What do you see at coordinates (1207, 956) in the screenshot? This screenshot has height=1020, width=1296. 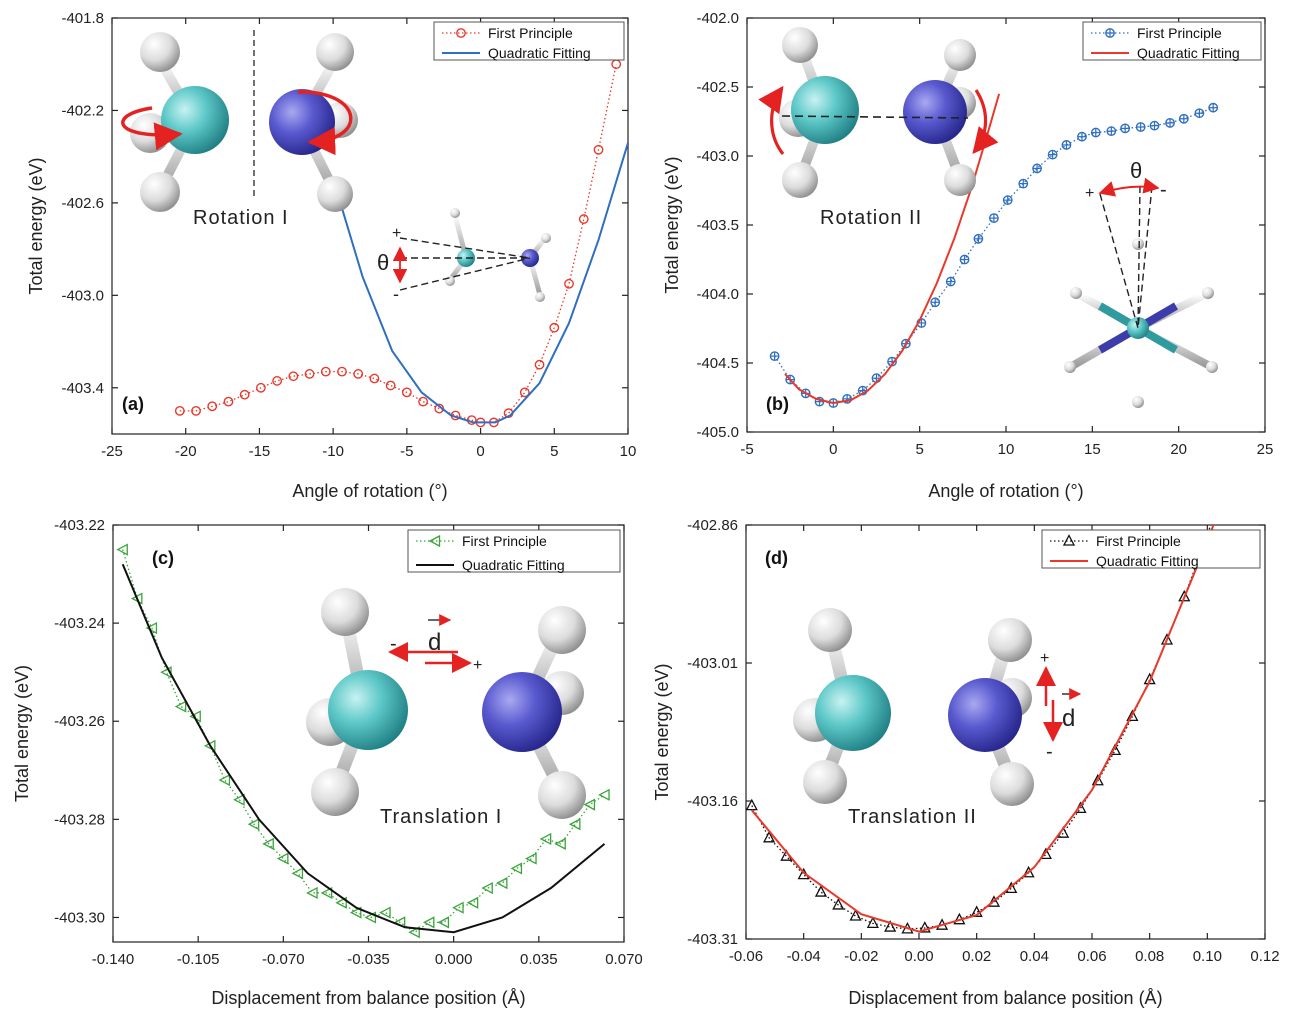 I see `x-tick-label: 0.10` at bounding box center [1207, 956].